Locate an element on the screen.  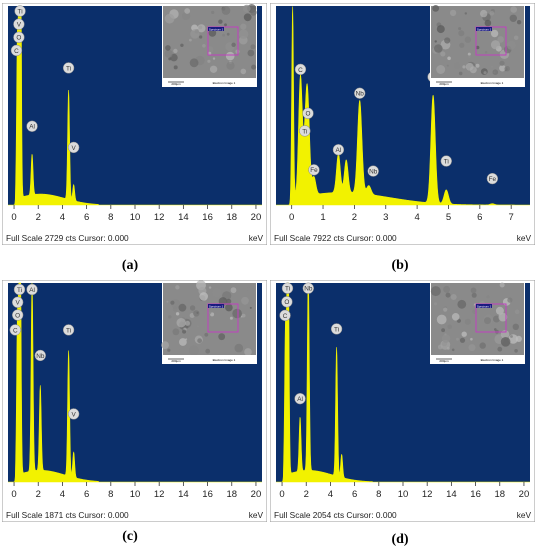
full-scale-status: Full Scale 2729 cts Cursor: 0.000 is located at coordinates (67, 238).